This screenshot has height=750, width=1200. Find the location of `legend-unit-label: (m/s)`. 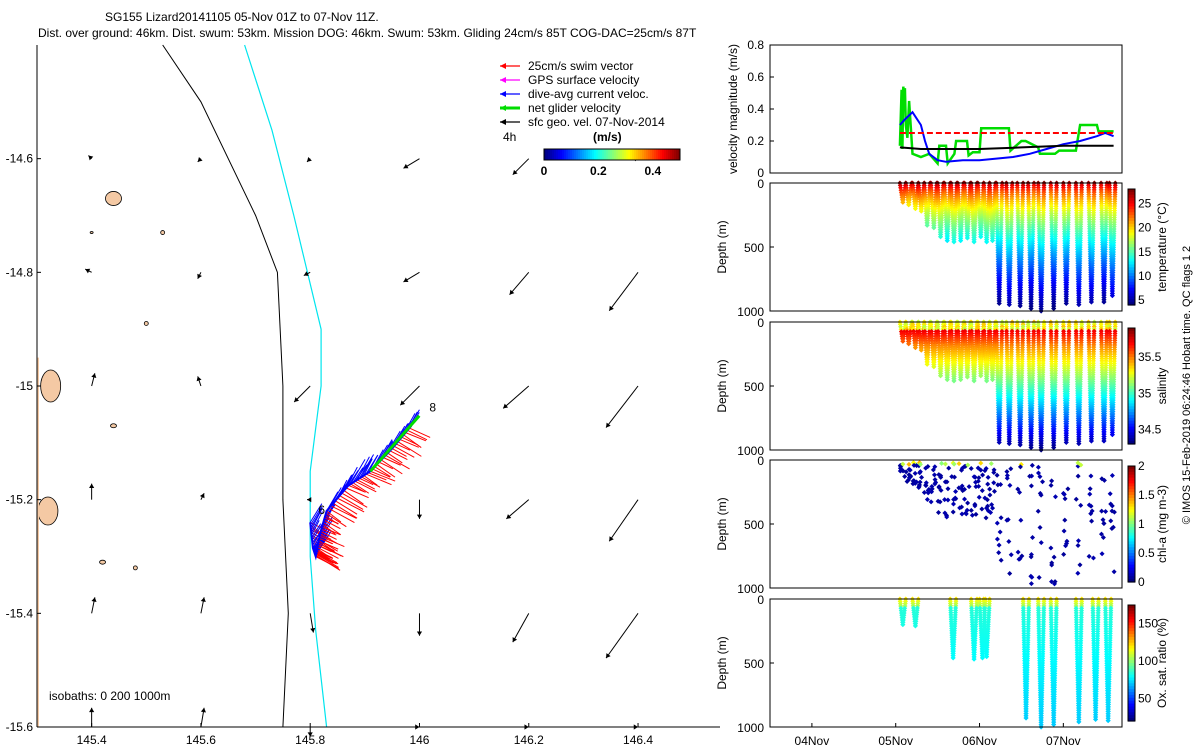

legend-unit-label: (m/s) is located at coordinates (607, 137).